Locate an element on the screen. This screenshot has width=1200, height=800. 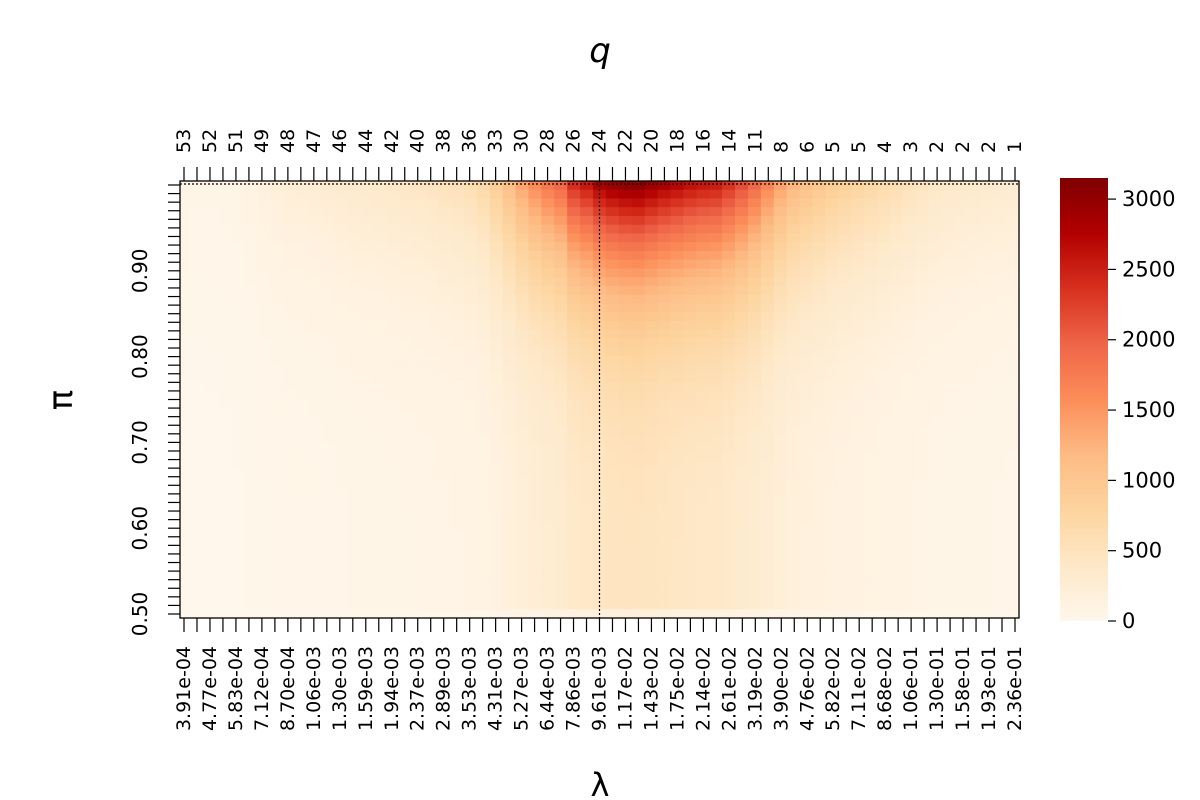
x-tick-label: 3.90e-02 is located at coordinates (781, 688).